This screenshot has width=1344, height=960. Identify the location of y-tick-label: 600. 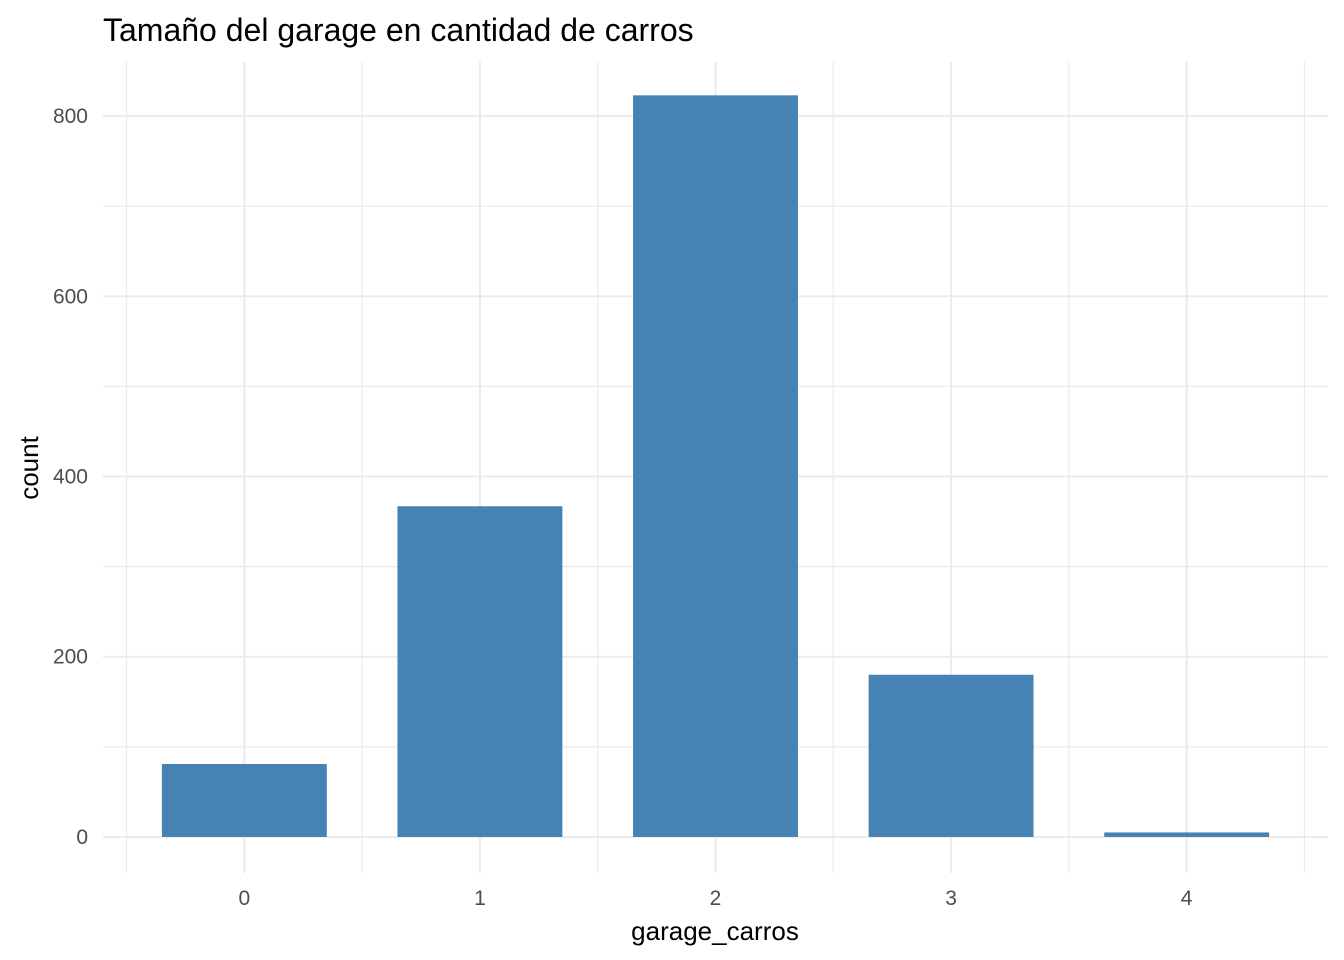
(70, 296).